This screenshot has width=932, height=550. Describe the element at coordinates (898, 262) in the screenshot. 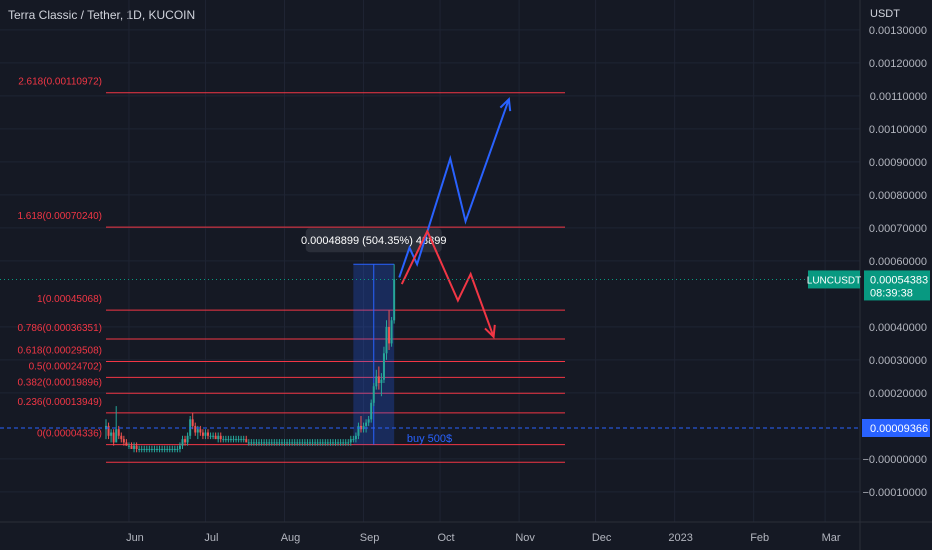

I see `y-tick-label: 0.00060000` at that location.